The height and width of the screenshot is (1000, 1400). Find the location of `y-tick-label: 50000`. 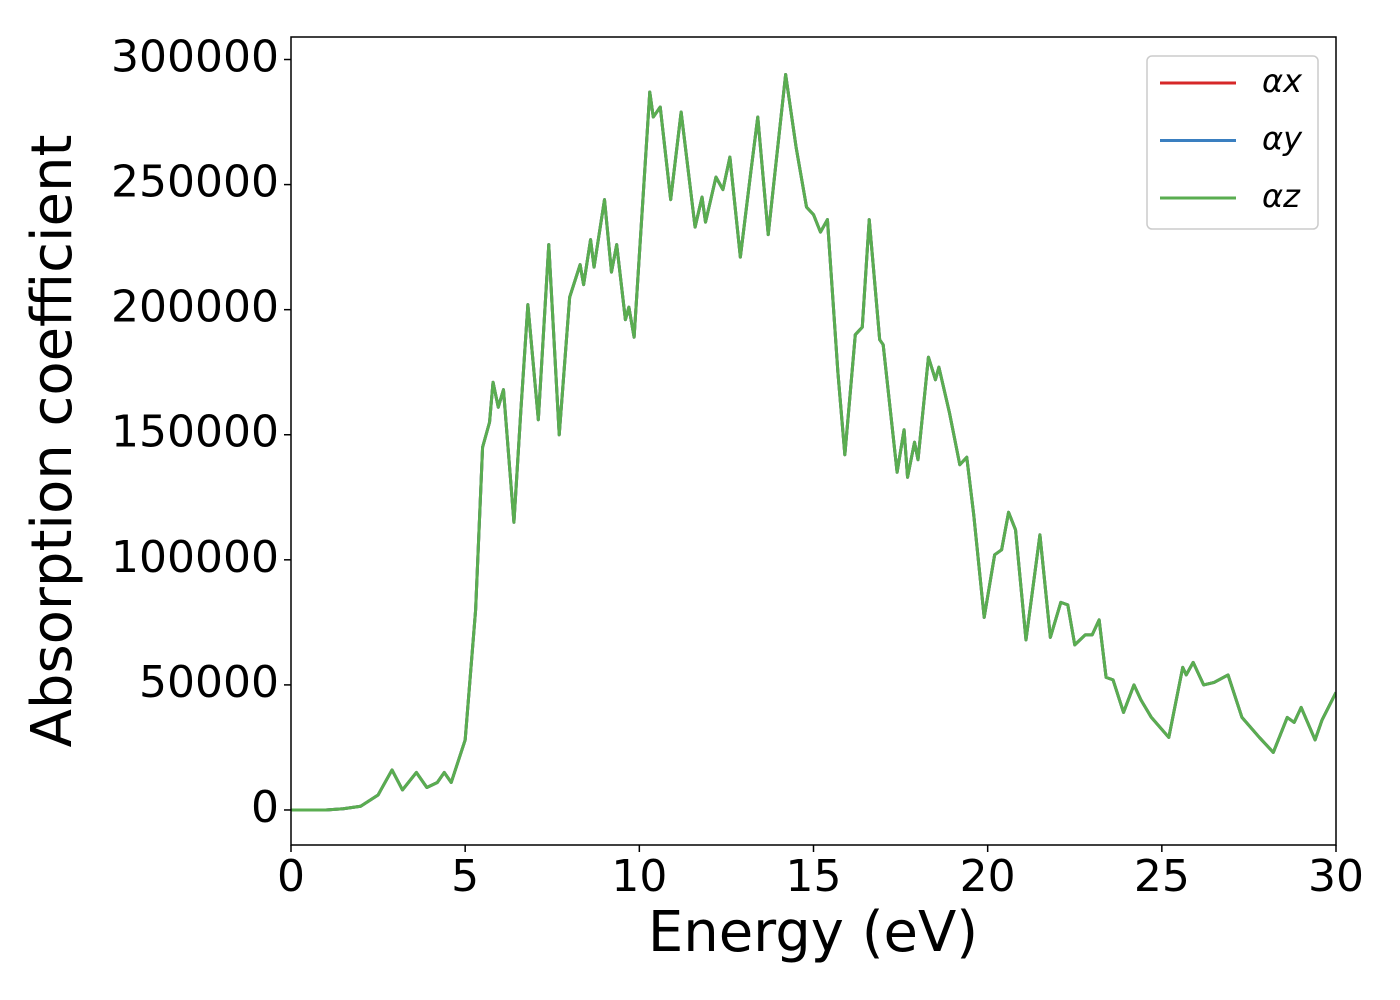

y-tick-label: 50000 is located at coordinates (209, 682).